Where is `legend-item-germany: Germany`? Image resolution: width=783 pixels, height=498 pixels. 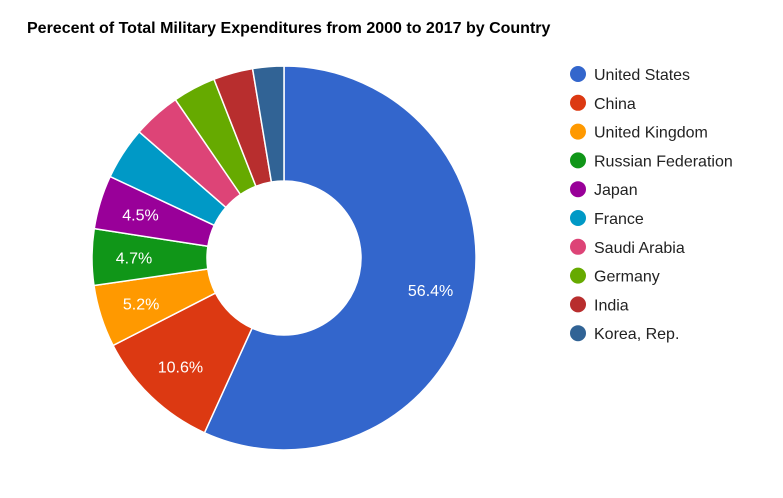 legend-item-germany: Germany is located at coordinates (615, 276).